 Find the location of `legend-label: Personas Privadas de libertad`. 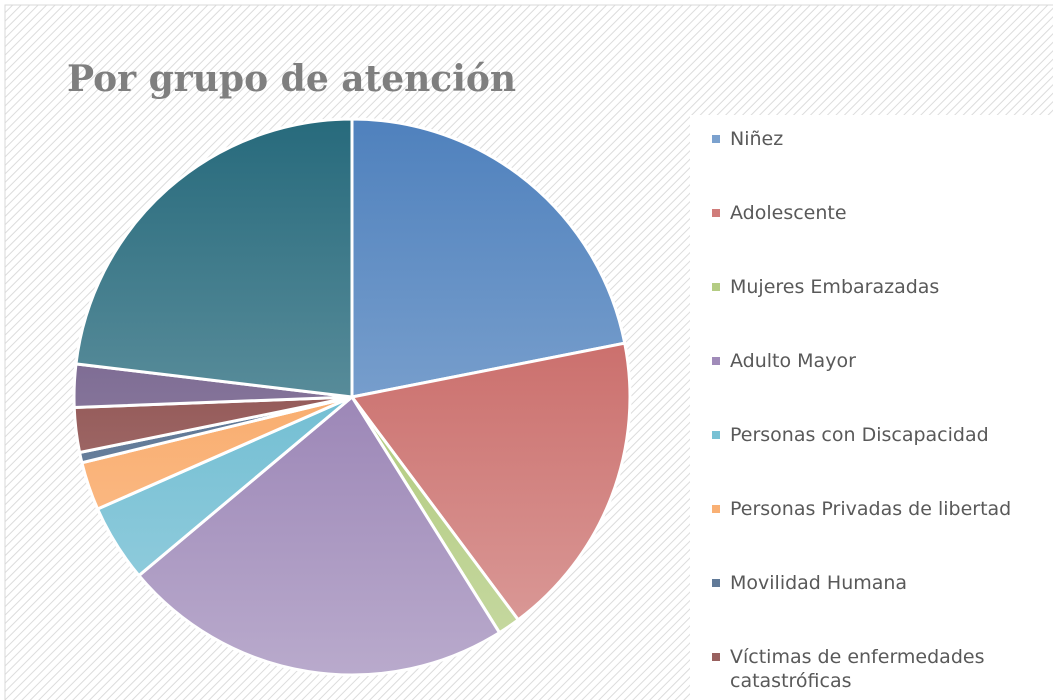

legend-label: Personas Privadas de libertad is located at coordinates (871, 509).